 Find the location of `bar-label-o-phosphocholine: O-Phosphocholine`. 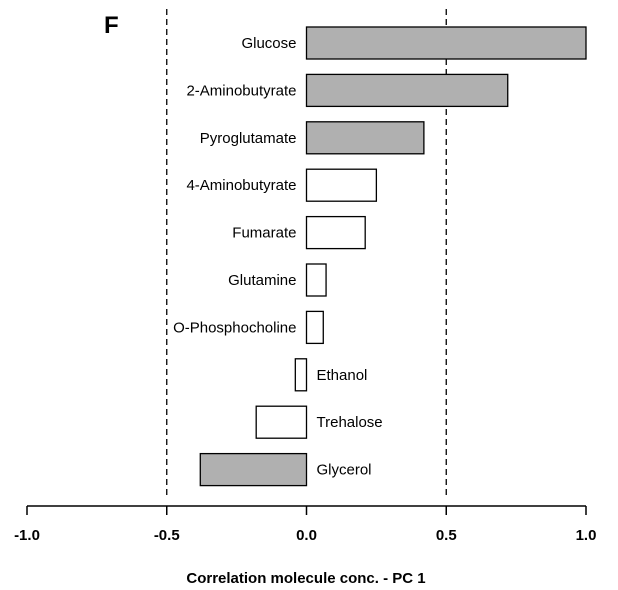

bar-label-o-phosphocholine: O-Phosphocholine is located at coordinates (234, 327).